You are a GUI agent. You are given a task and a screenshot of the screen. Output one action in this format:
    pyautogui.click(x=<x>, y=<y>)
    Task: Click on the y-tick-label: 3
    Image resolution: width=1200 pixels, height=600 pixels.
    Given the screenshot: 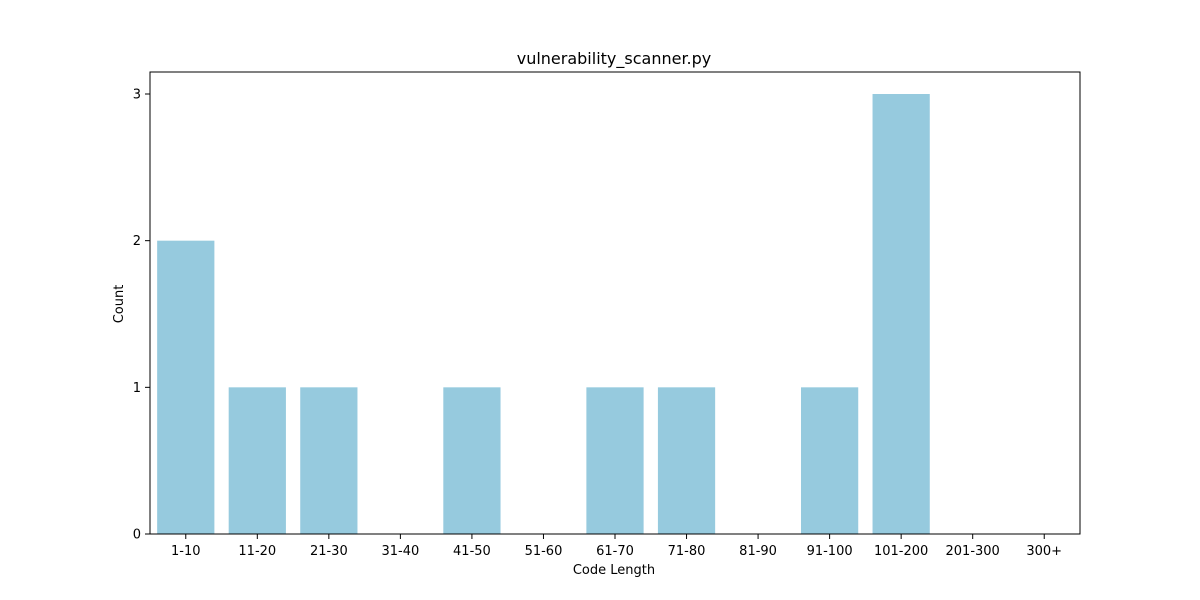 What is the action you would take?
    pyautogui.click(x=137, y=95)
    